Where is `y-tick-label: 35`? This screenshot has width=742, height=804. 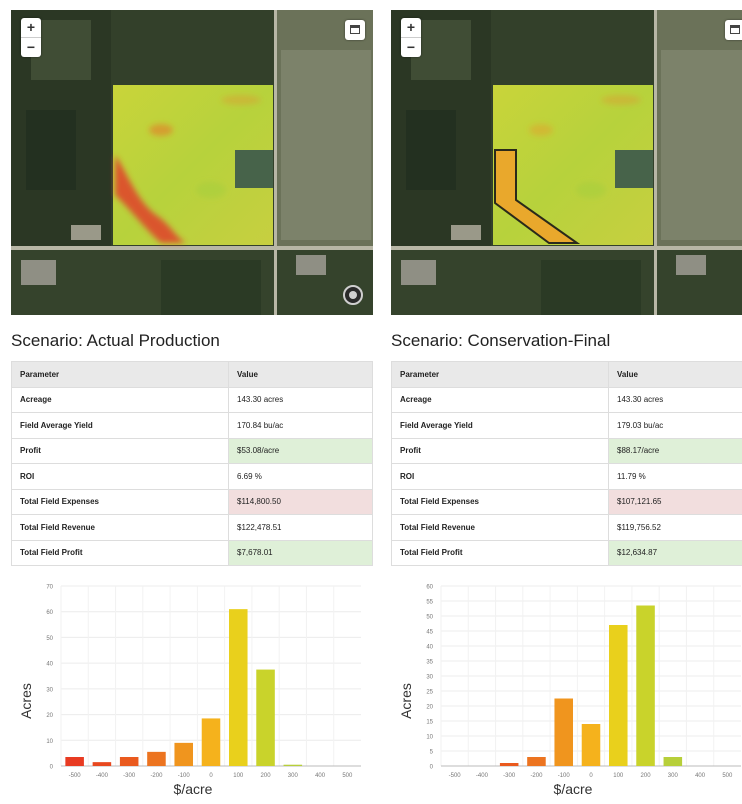 y-tick-label: 35 is located at coordinates (429, 663).